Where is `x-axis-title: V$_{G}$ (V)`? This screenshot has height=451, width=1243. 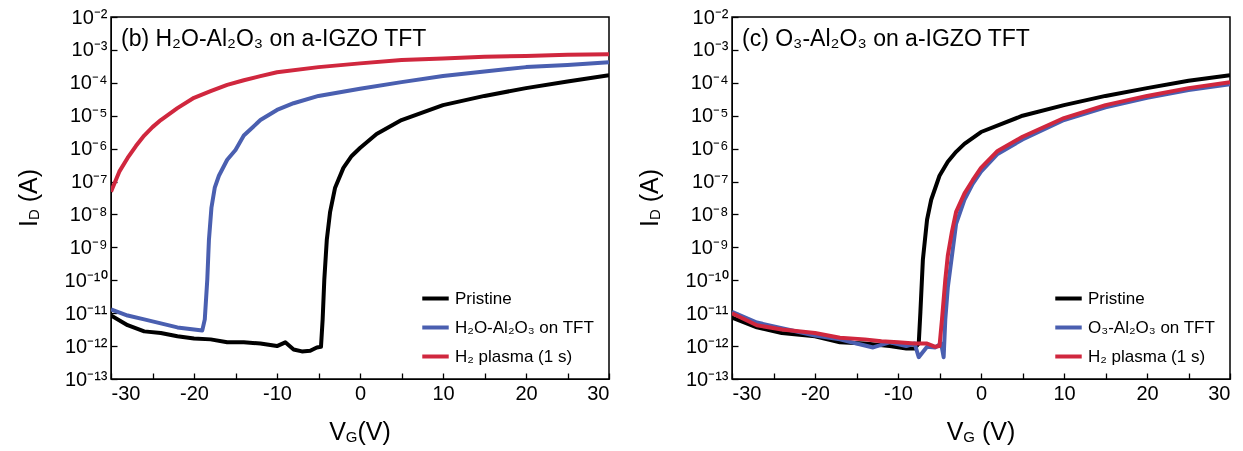 x-axis-title: V$_{G}$ (V) is located at coordinates (981, 431).